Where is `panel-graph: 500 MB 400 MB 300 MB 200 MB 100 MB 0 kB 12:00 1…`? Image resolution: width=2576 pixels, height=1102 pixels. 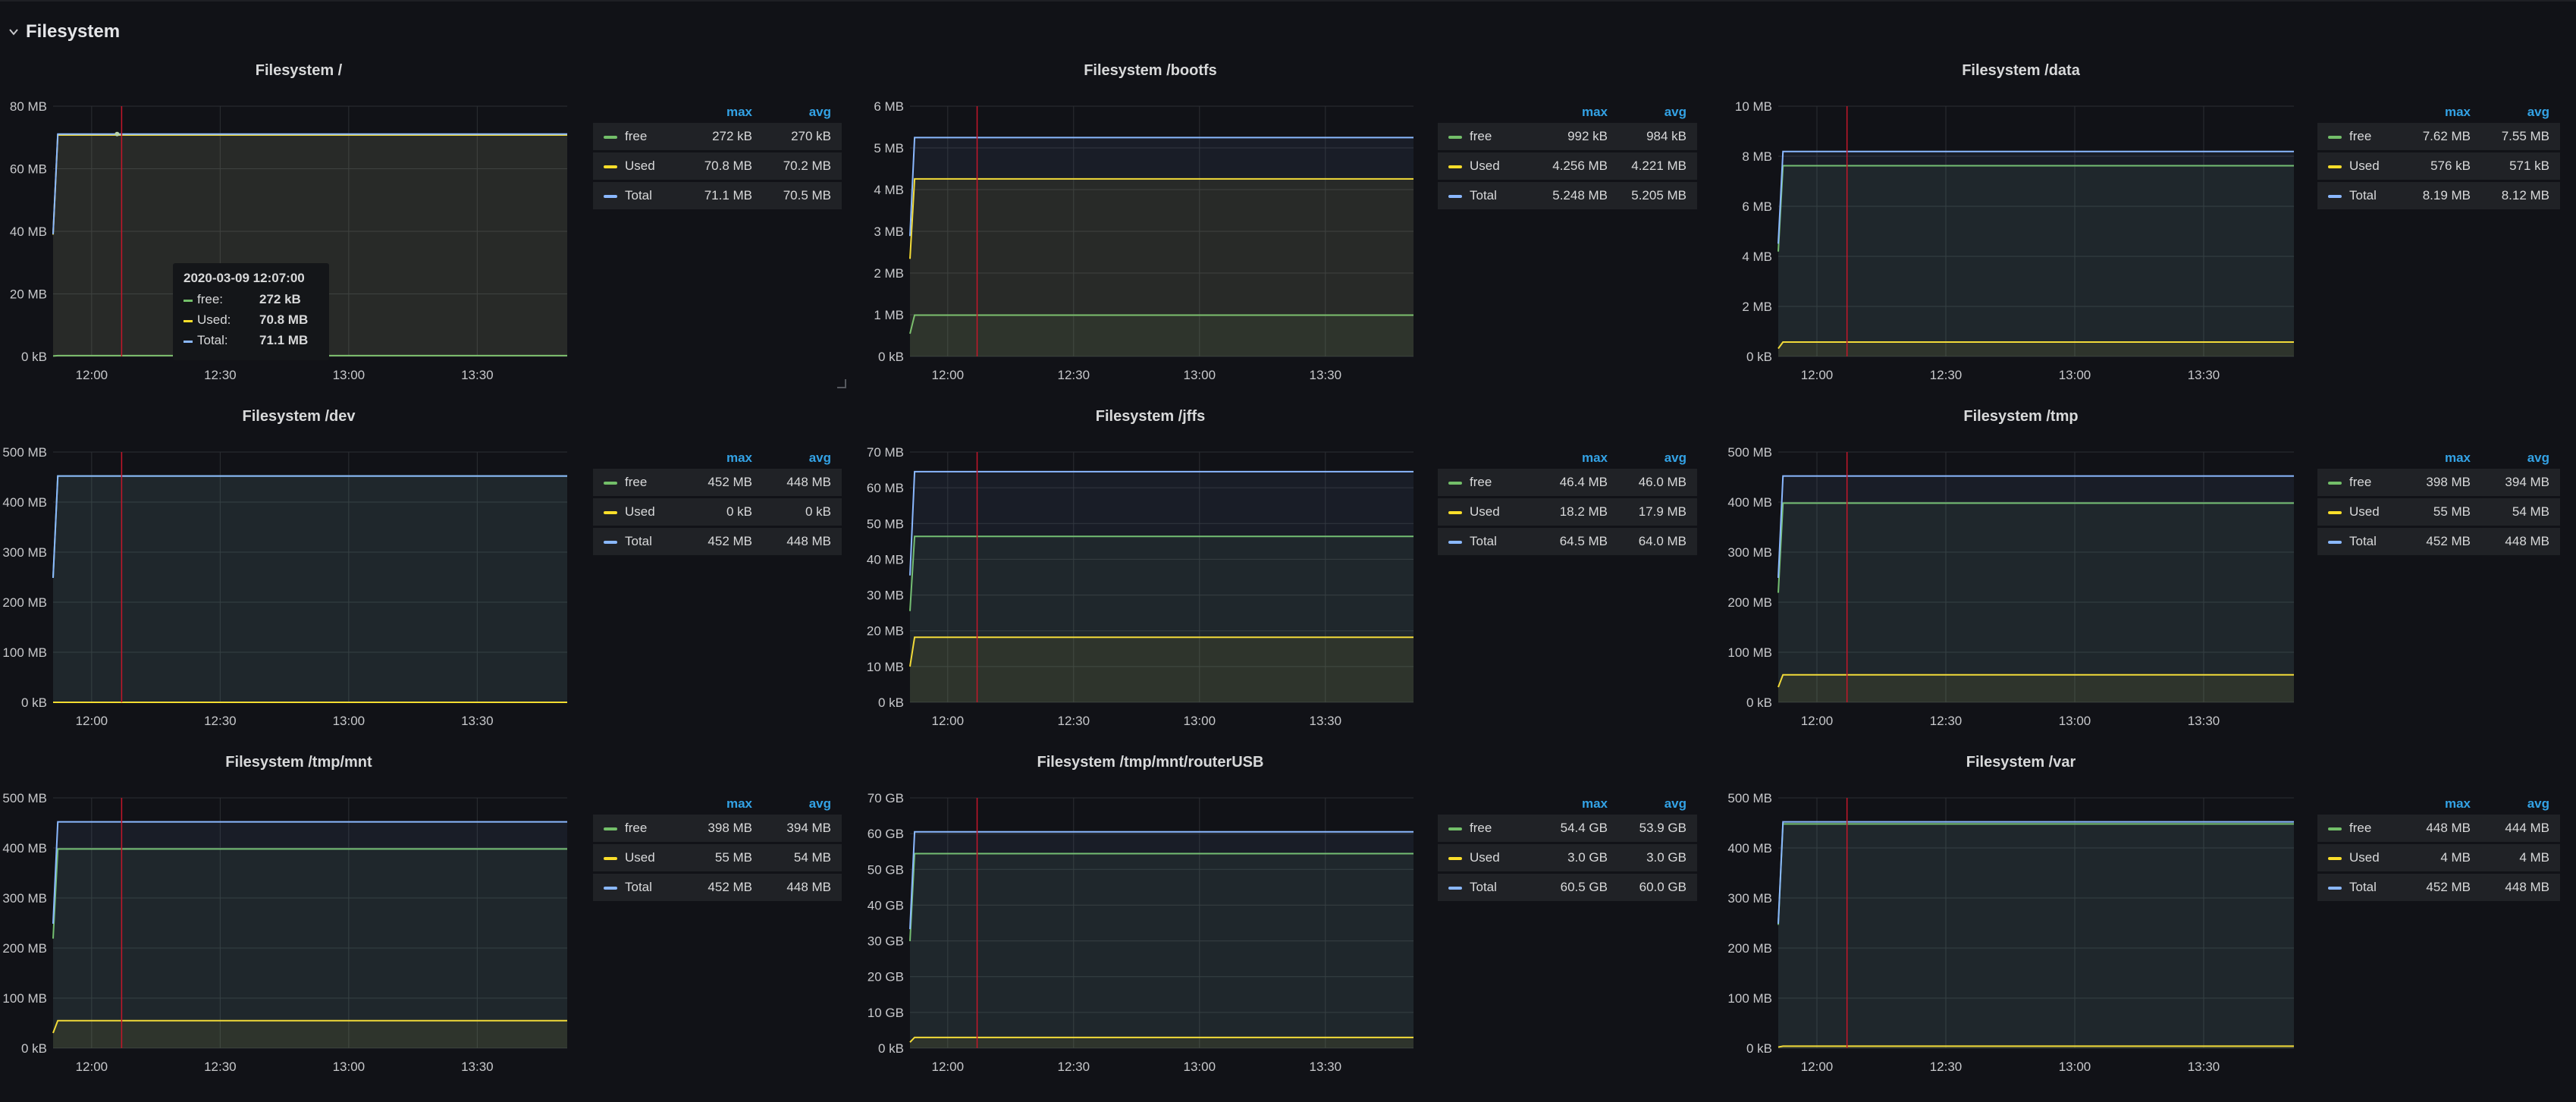 panel-graph: 500 MB 400 MB 300 MB 200 MB 100 MB 0 kB 12:00 1… is located at coordinates (287, 578).